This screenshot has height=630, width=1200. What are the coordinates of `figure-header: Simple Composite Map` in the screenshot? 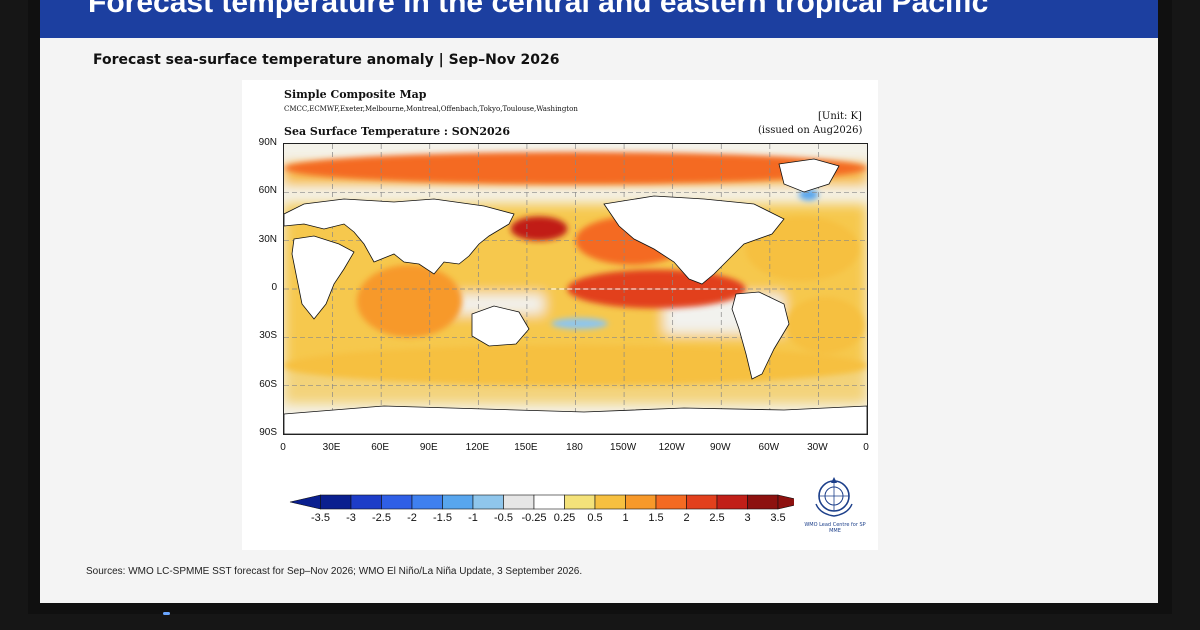 It's located at (355, 94).